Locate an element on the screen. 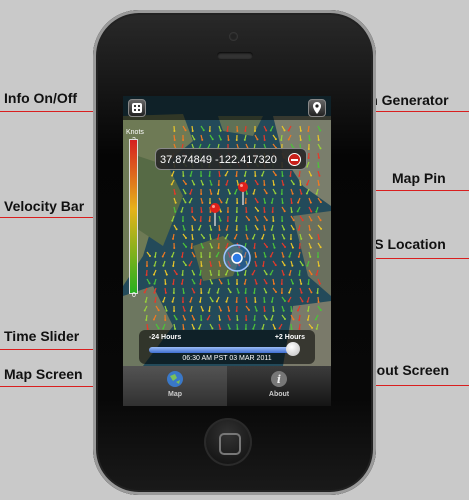 The image size is (469, 500). info-toggle-button is located at coordinates (137, 108).